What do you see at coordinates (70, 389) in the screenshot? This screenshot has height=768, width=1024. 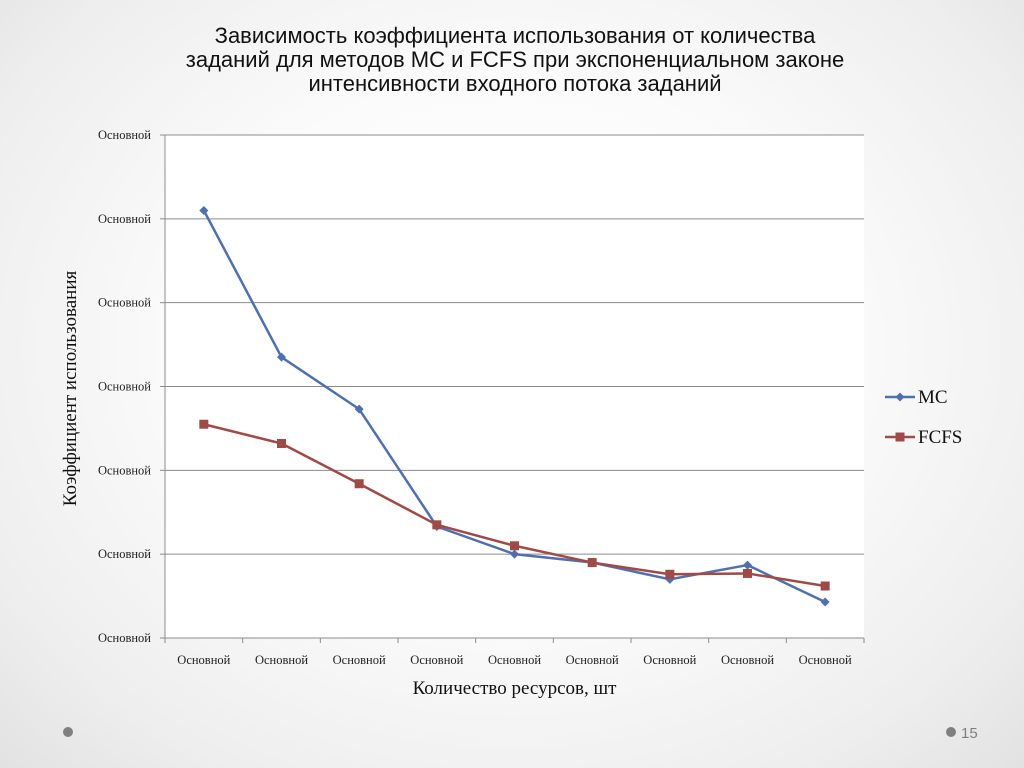 I see `y-axis-title: Коэффициент использования` at bounding box center [70, 389].